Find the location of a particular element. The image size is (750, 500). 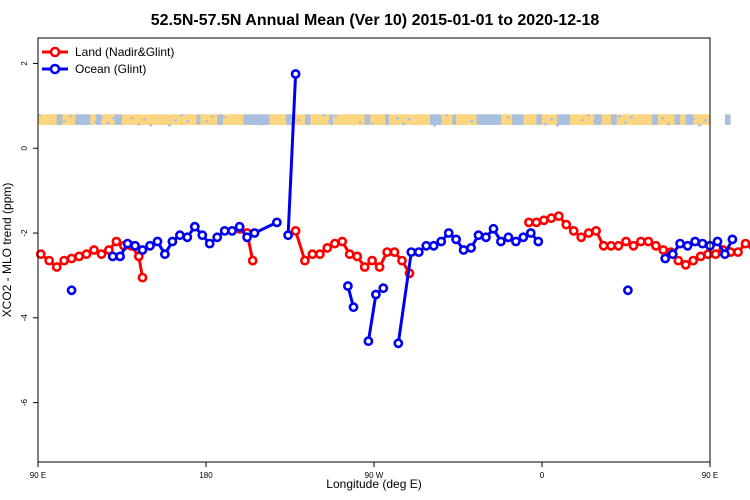

y-tick-label: -6 is located at coordinates (24, 403).